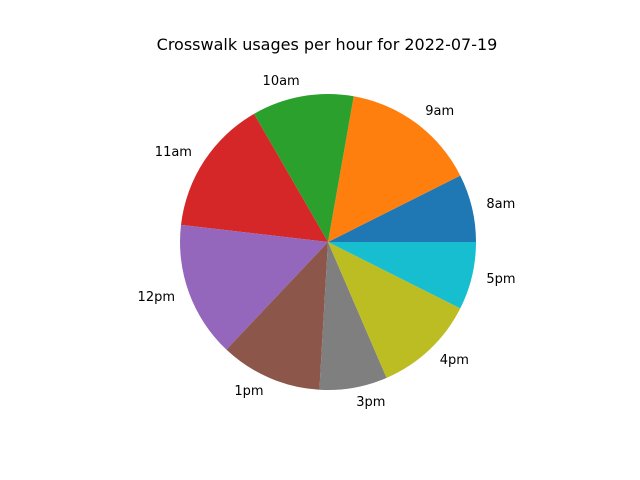 This screenshot has height=480, width=640. What do you see at coordinates (248, 391) in the screenshot?
I see `pie-label-1pm: 1pm` at bounding box center [248, 391].